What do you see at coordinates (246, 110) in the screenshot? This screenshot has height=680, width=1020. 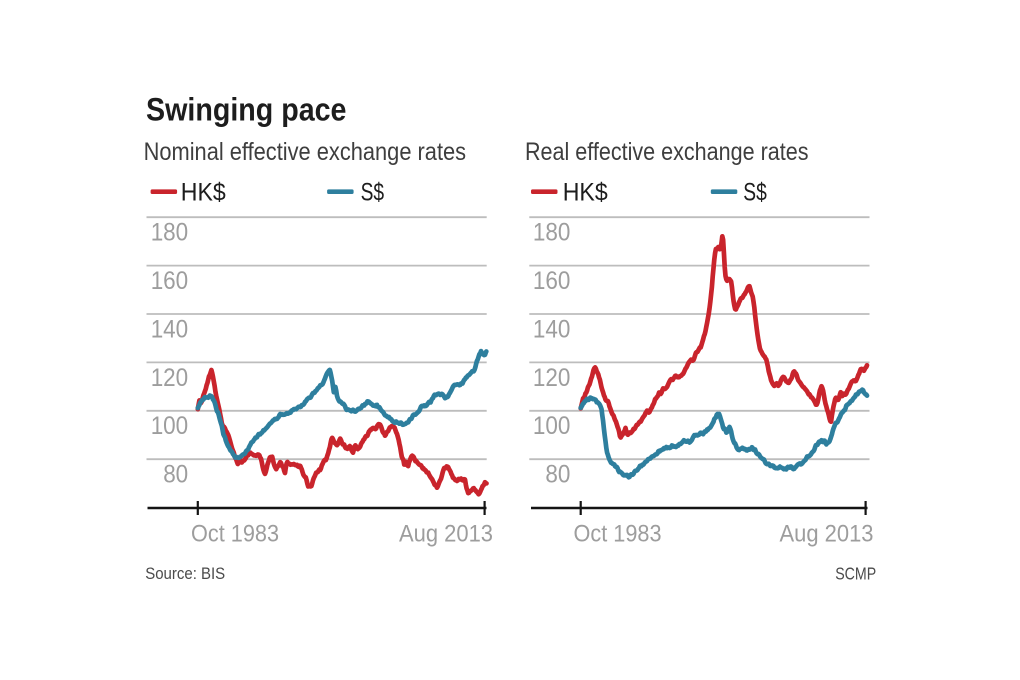 I see `svg-text: Swinging pace` at bounding box center [246, 110].